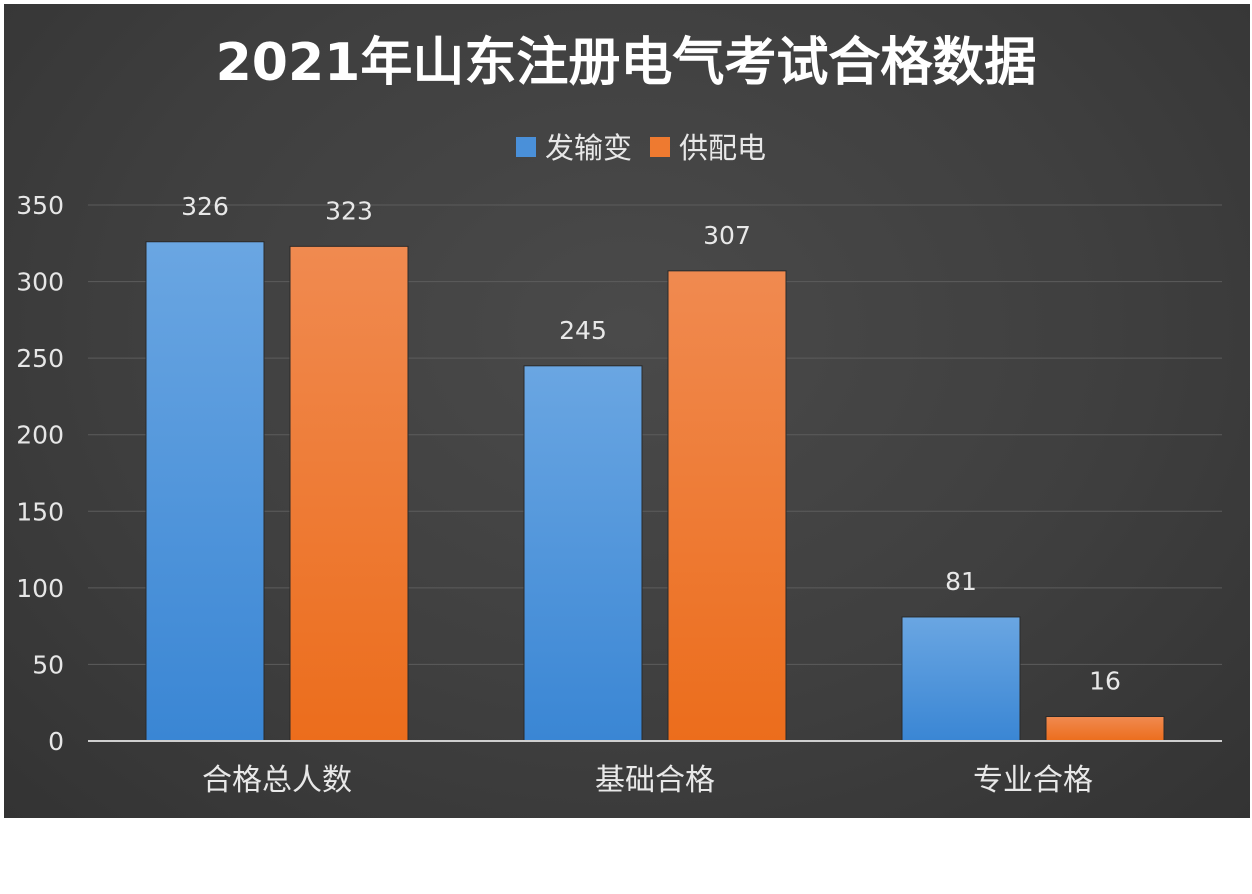  What do you see at coordinates (205, 206) in the screenshot?
I see `data-label-fashubian-total: 326` at bounding box center [205, 206].